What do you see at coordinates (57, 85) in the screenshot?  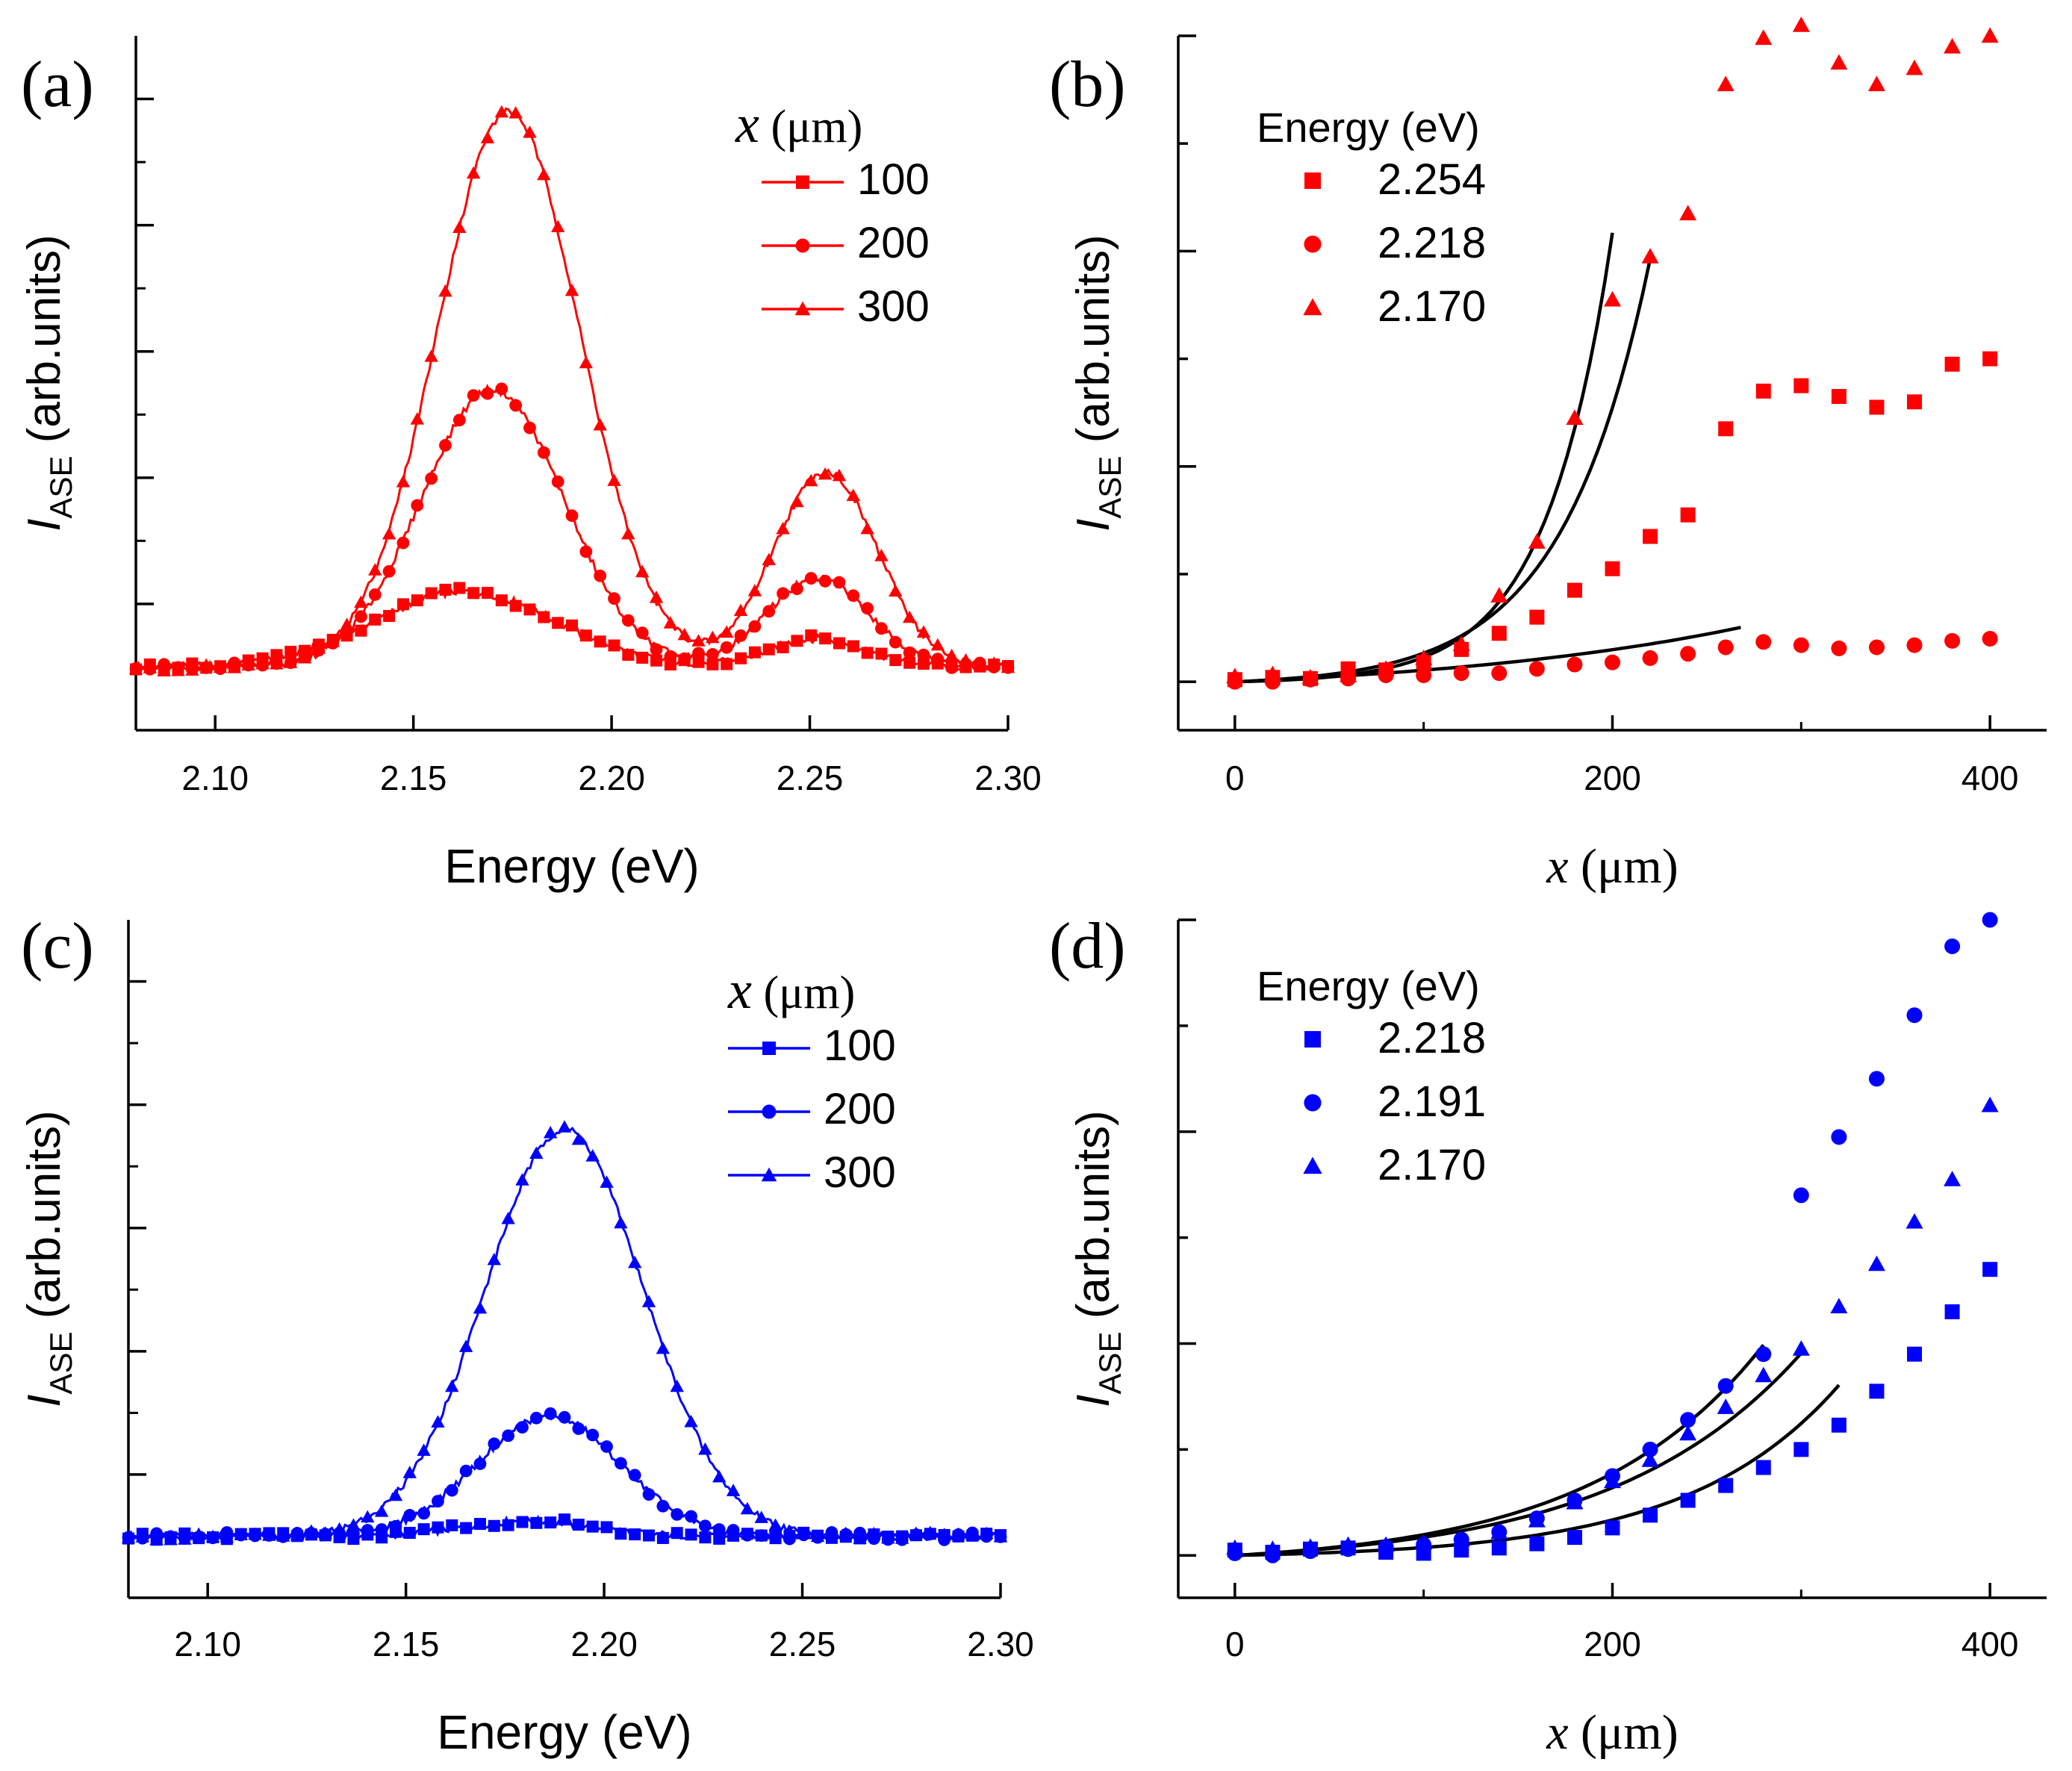 I see `panel-label: (a)` at bounding box center [57, 85].